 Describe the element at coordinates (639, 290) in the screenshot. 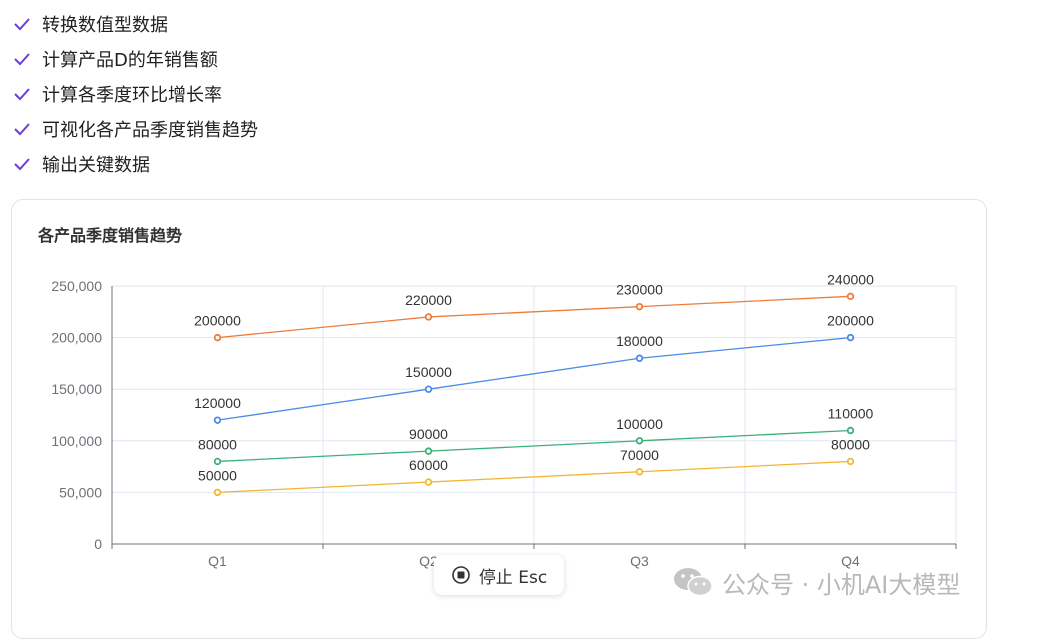

I see `data-label: 230000` at that location.